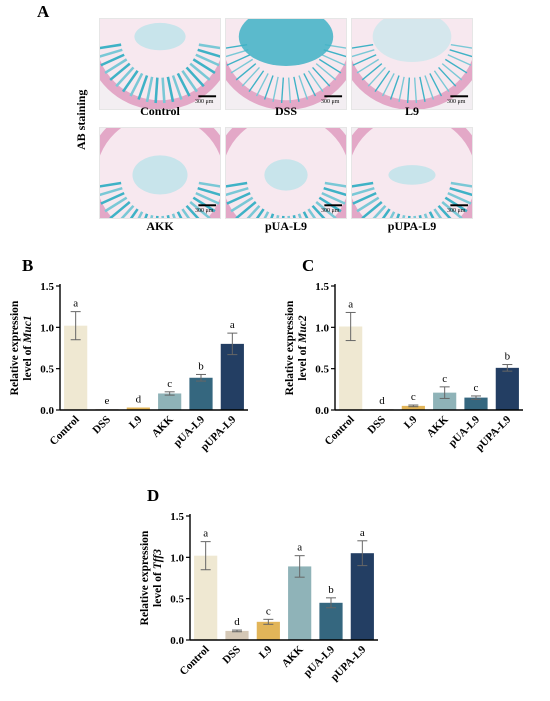 The height and width of the screenshot is (701, 550). What do you see at coordinates (285, 111) in the screenshot?
I see `micrograph-label: DSS` at bounding box center [285, 111].